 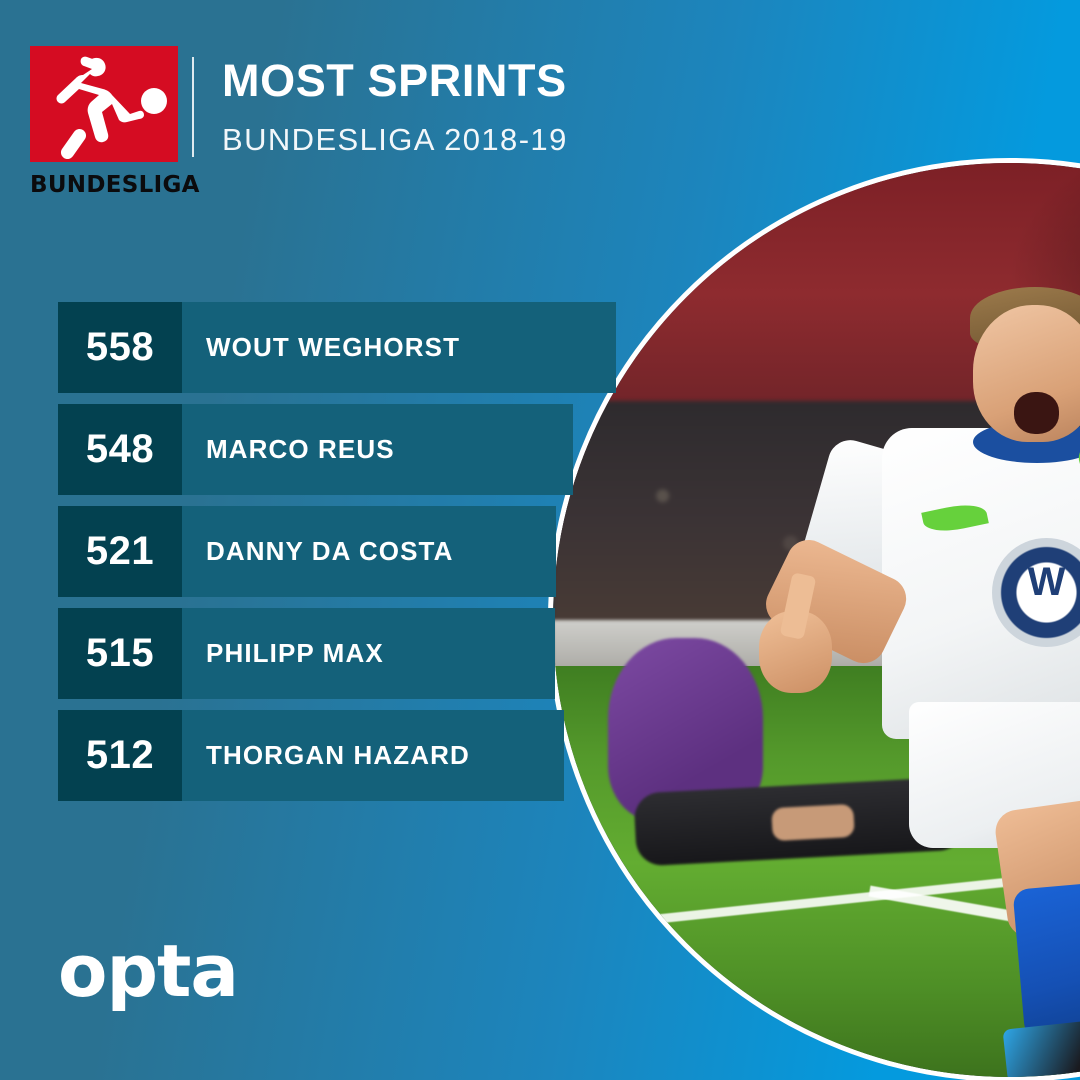 I want to click on player-name-label: WOUT WEGHORST, so click(x=333, y=347).